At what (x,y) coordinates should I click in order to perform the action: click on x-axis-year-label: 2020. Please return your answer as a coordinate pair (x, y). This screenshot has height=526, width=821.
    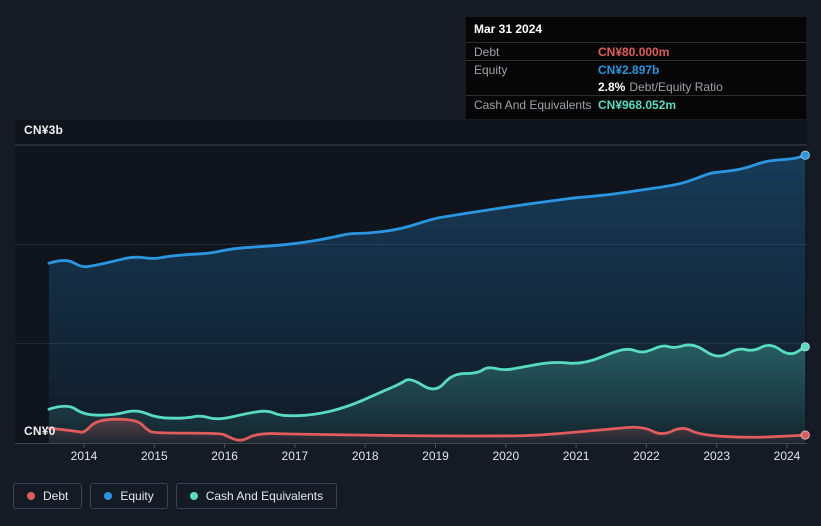
    Looking at the image, I should click on (506, 456).